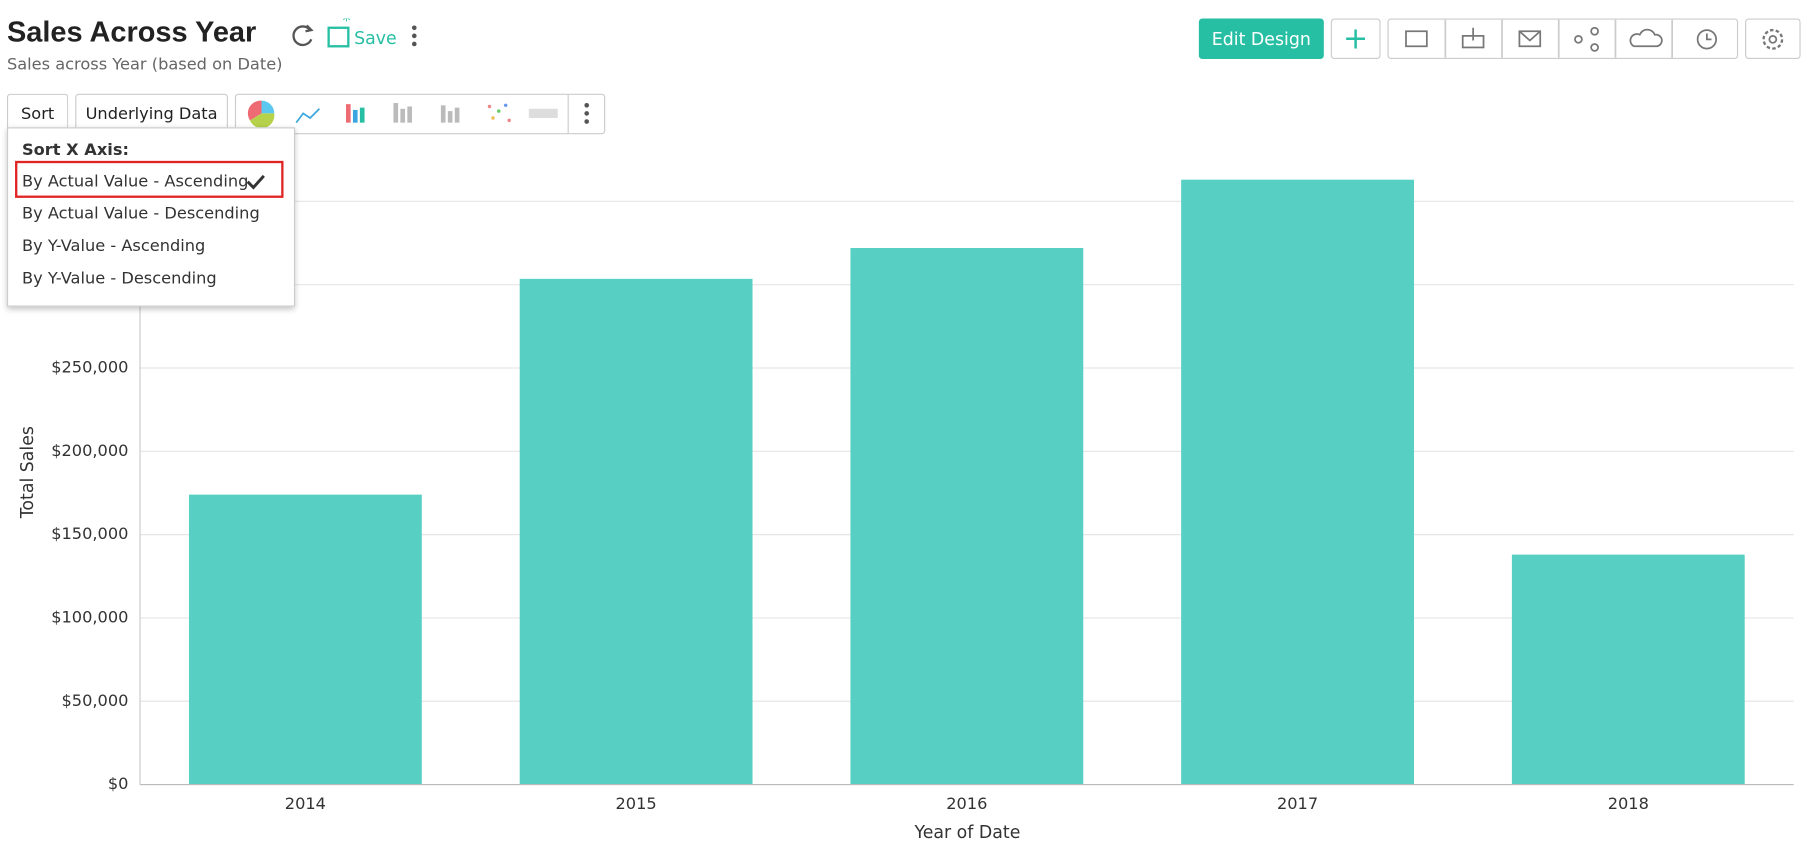 This screenshot has height=851, width=1811. I want to click on settings-button, so click(1773, 39).